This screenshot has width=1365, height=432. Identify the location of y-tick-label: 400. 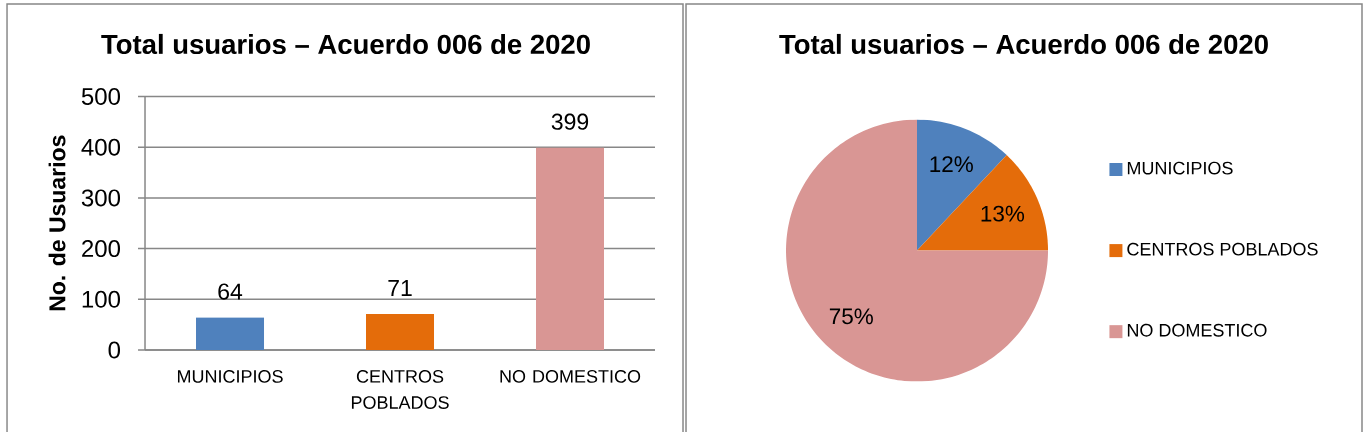
(101, 147).